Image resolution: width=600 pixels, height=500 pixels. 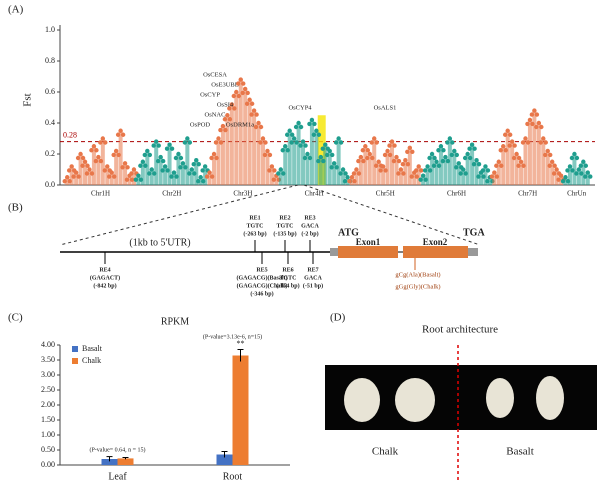 What do you see at coordinates (48, 449) in the screenshot?
I see `y-tick-label: 0.50` at bounding box center [48, 449].